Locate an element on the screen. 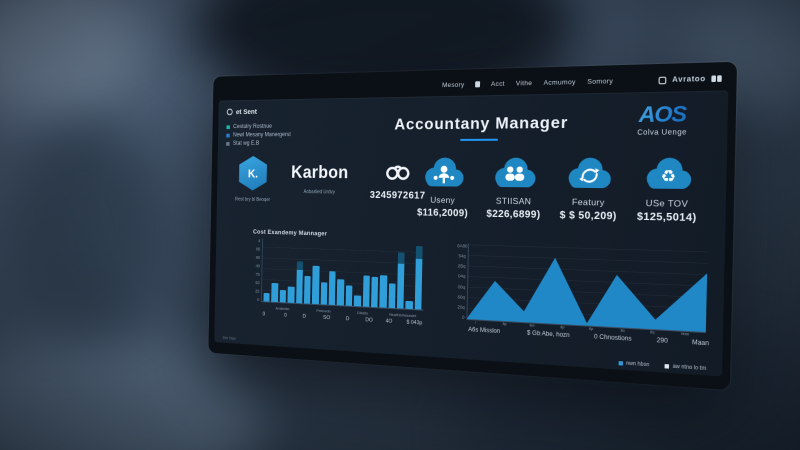 The width and height of the screenshot is (800, 450). footer-left-label: Sm Nav is located at coordinates (229, 337).